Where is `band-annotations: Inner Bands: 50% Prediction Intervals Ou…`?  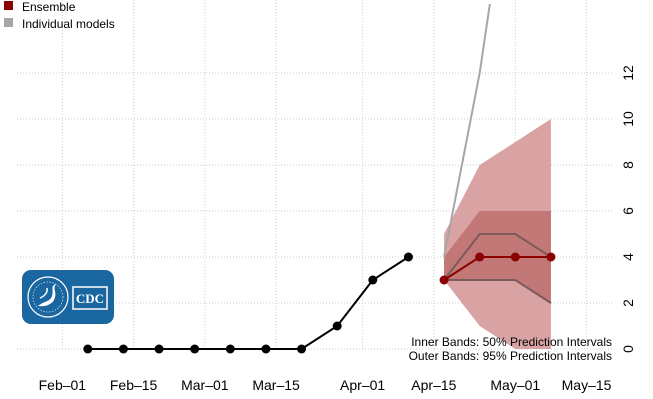
band-annotations: Inner Bands: 50% Prediction Intervals Ou… is located at coordinates (510, 349).